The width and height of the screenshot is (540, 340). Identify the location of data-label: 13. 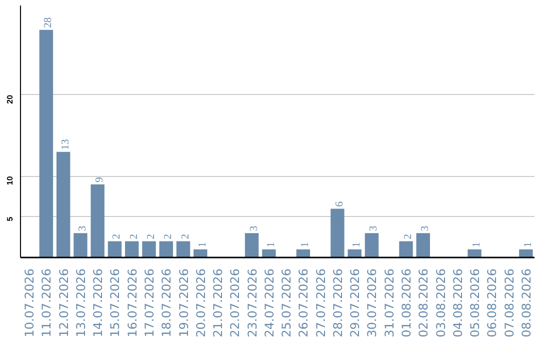
(66, 144).